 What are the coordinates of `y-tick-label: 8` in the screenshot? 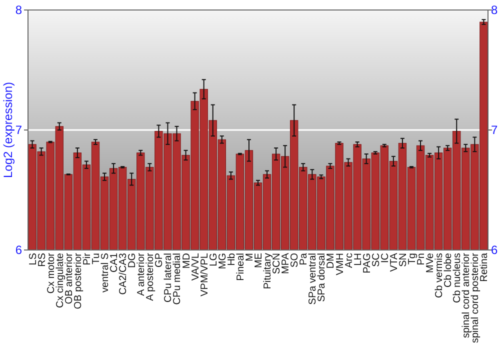 It's located at (18, 10).